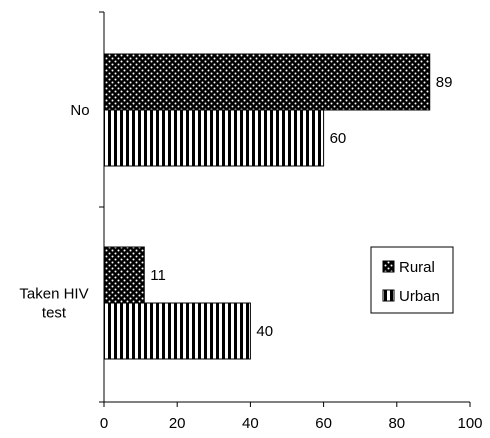  I want to click on data-label: 11, so click(158, 275).